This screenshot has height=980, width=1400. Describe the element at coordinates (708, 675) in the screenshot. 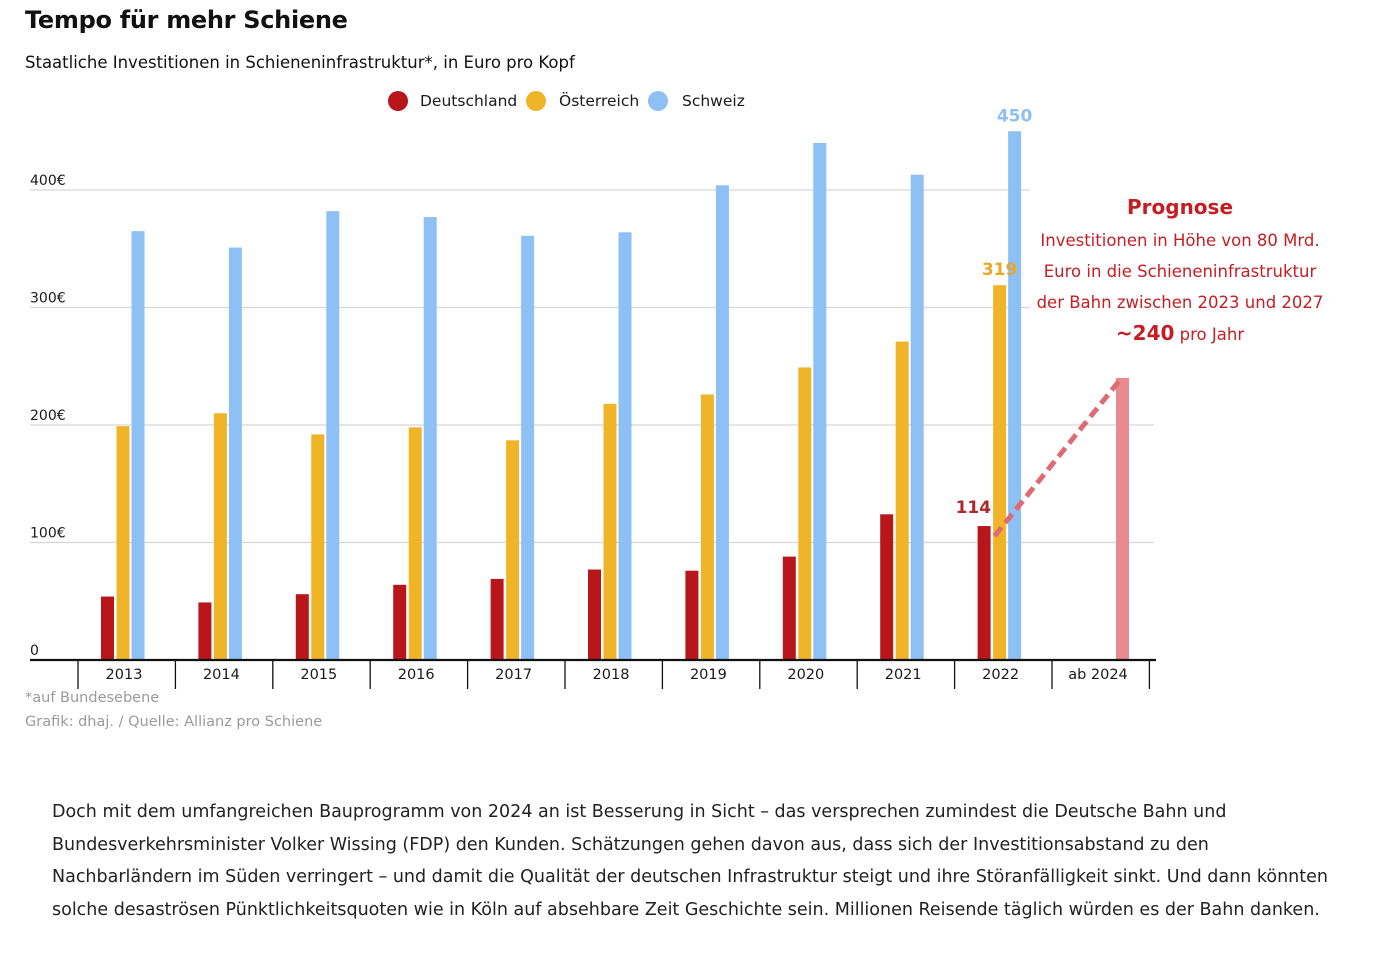

I see `x-tick-label-2019: 2019` at that location.